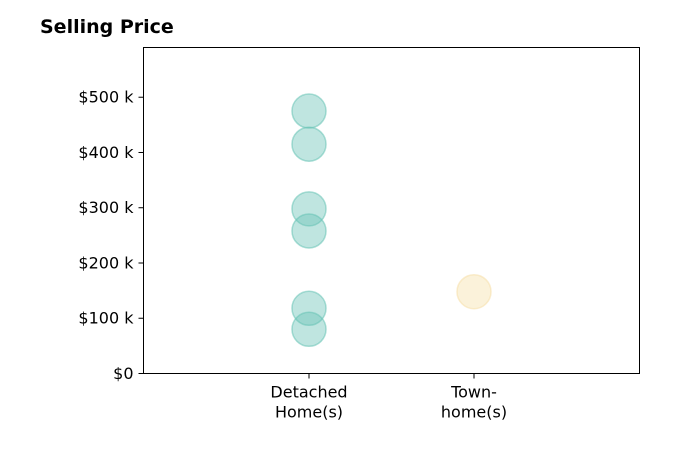 This screenshot has width=679, height=462. What do you see at coordinates (106, 262) in the screenshot?
I see `y-tick-label: $200 k` at bounding box center [106, 262].